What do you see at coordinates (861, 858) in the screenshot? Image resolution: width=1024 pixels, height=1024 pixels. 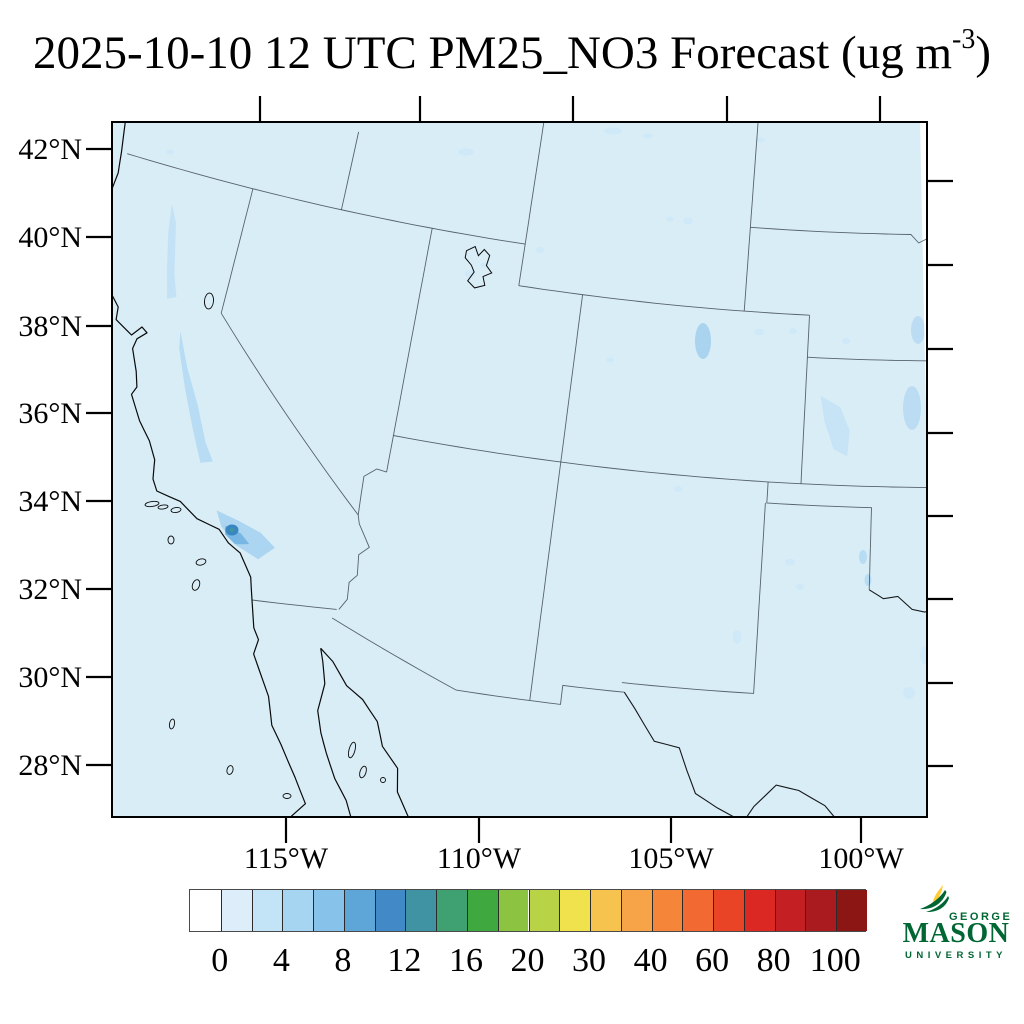 I see `lon-label: 100°W` at bounding box center [861, 858].